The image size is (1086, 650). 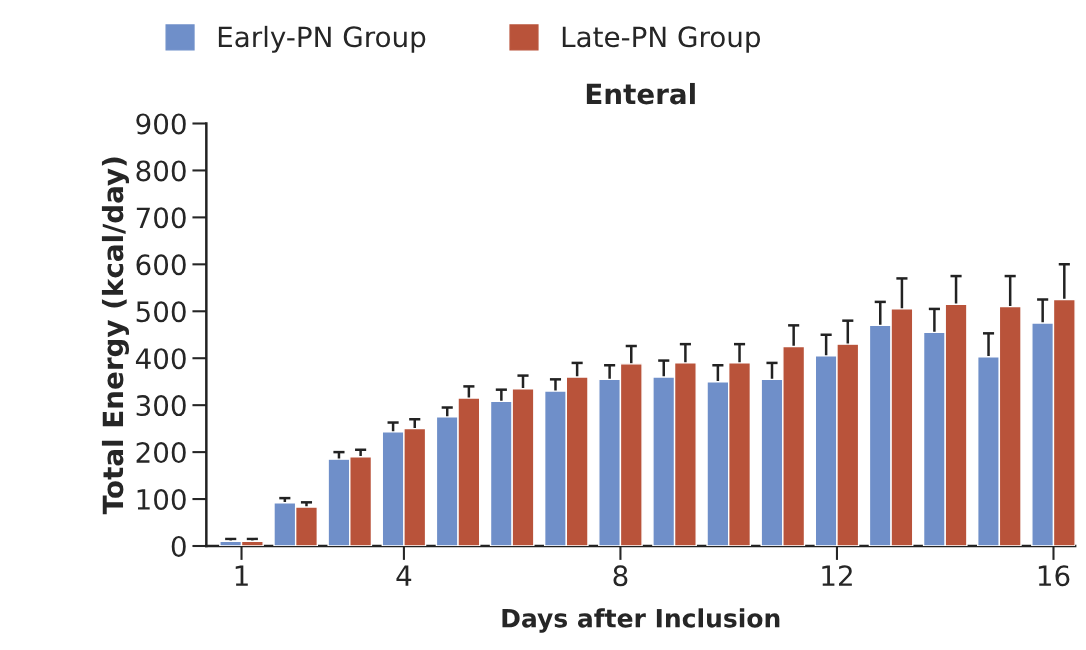 What do you see at coordinates (161, 124) in the screenshot?
I see `y-tick-label: 900` at bounding box center [161, 124].